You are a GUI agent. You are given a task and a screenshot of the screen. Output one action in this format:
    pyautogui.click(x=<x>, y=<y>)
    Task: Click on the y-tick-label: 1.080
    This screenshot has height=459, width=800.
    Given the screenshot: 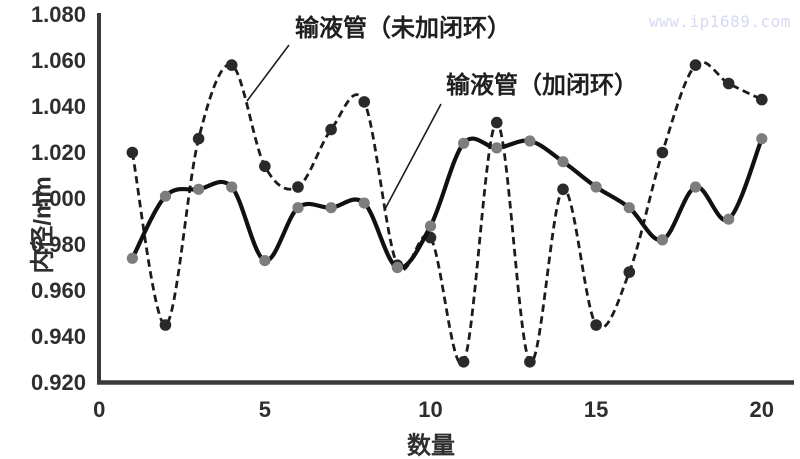 What is the action you would take?
    pyautogui.click(x=58, y=14)
    